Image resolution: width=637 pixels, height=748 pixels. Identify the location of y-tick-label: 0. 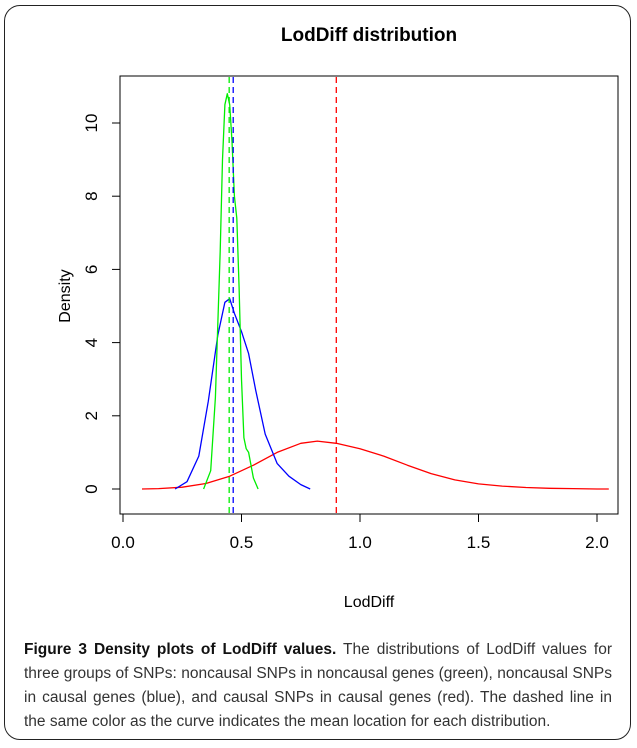
(91, 488).